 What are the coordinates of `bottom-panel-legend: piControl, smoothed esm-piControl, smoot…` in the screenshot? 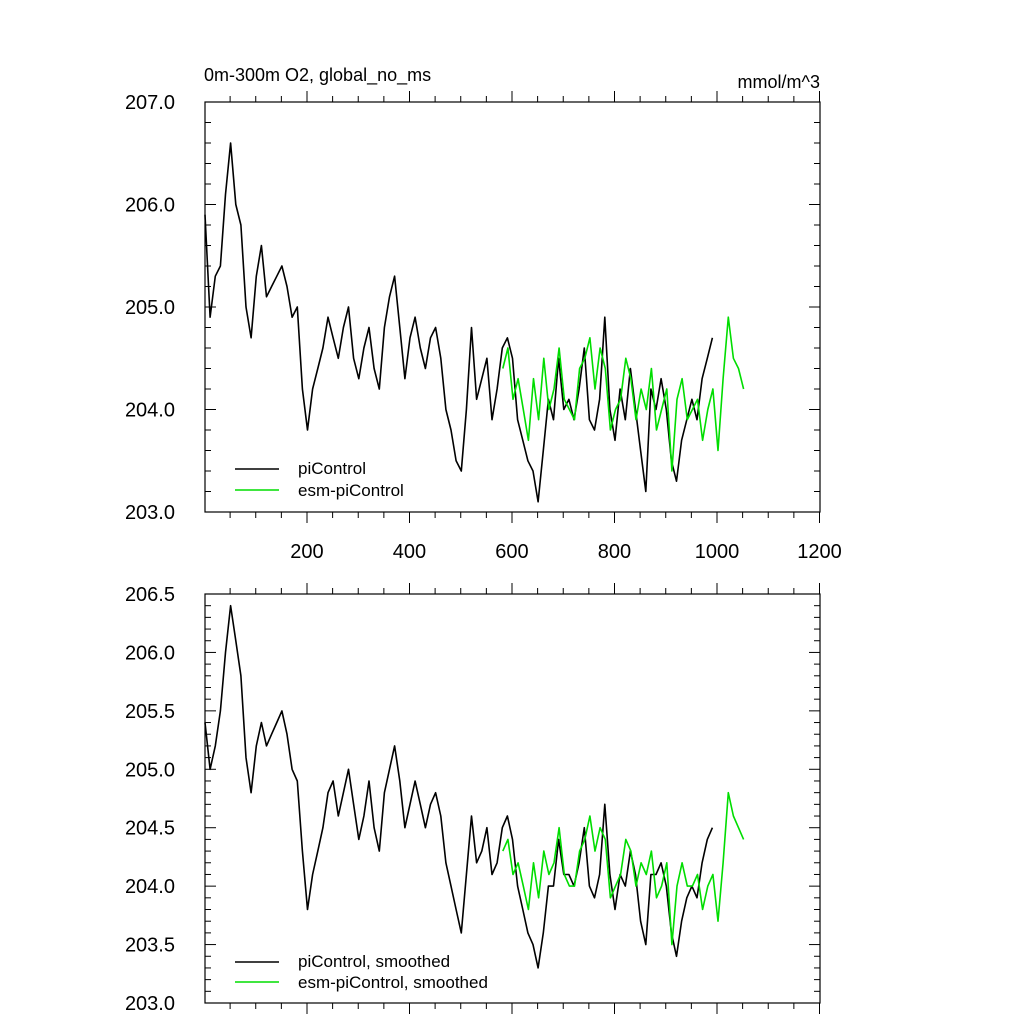 It's located at (361, 972).